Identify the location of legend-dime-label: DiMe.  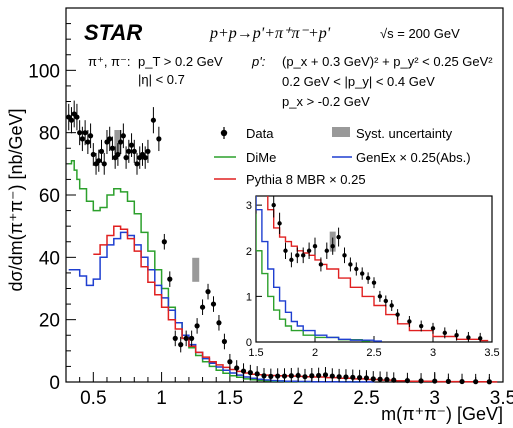
(261, 157).